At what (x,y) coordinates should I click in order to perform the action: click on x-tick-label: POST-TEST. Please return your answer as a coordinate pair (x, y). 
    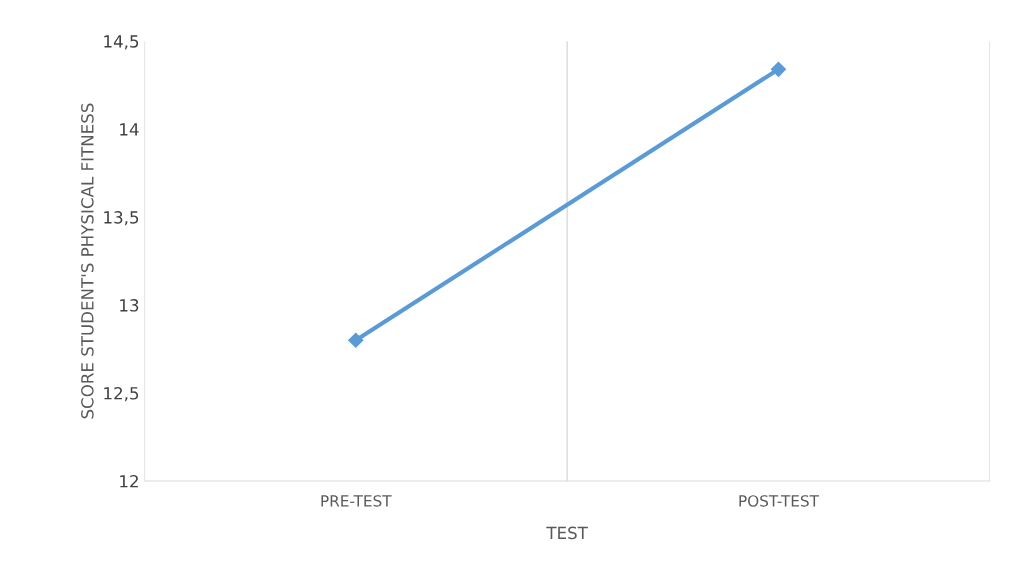
    Looking at the image, I should click on (779, 501).